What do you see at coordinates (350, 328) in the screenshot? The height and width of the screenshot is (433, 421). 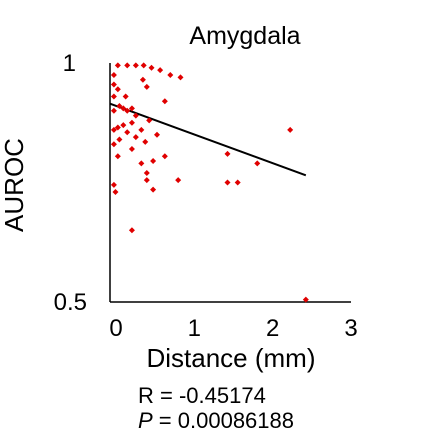 I see `x-tick-label-3: 3` at bounding box center [350, 328].